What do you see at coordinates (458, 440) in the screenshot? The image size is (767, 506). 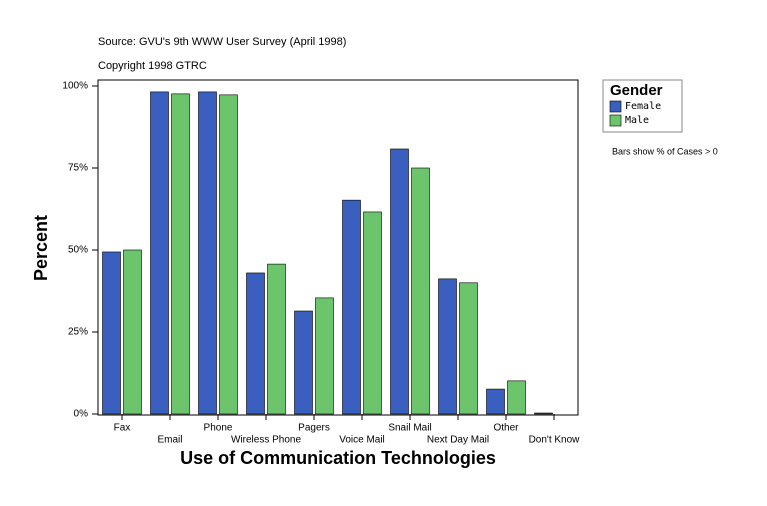 I see `x-tick-label: Next Day Mail` at bounding box center [458, 440].